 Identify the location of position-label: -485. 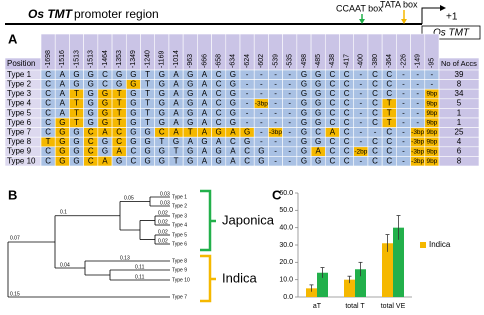
(318, 61).